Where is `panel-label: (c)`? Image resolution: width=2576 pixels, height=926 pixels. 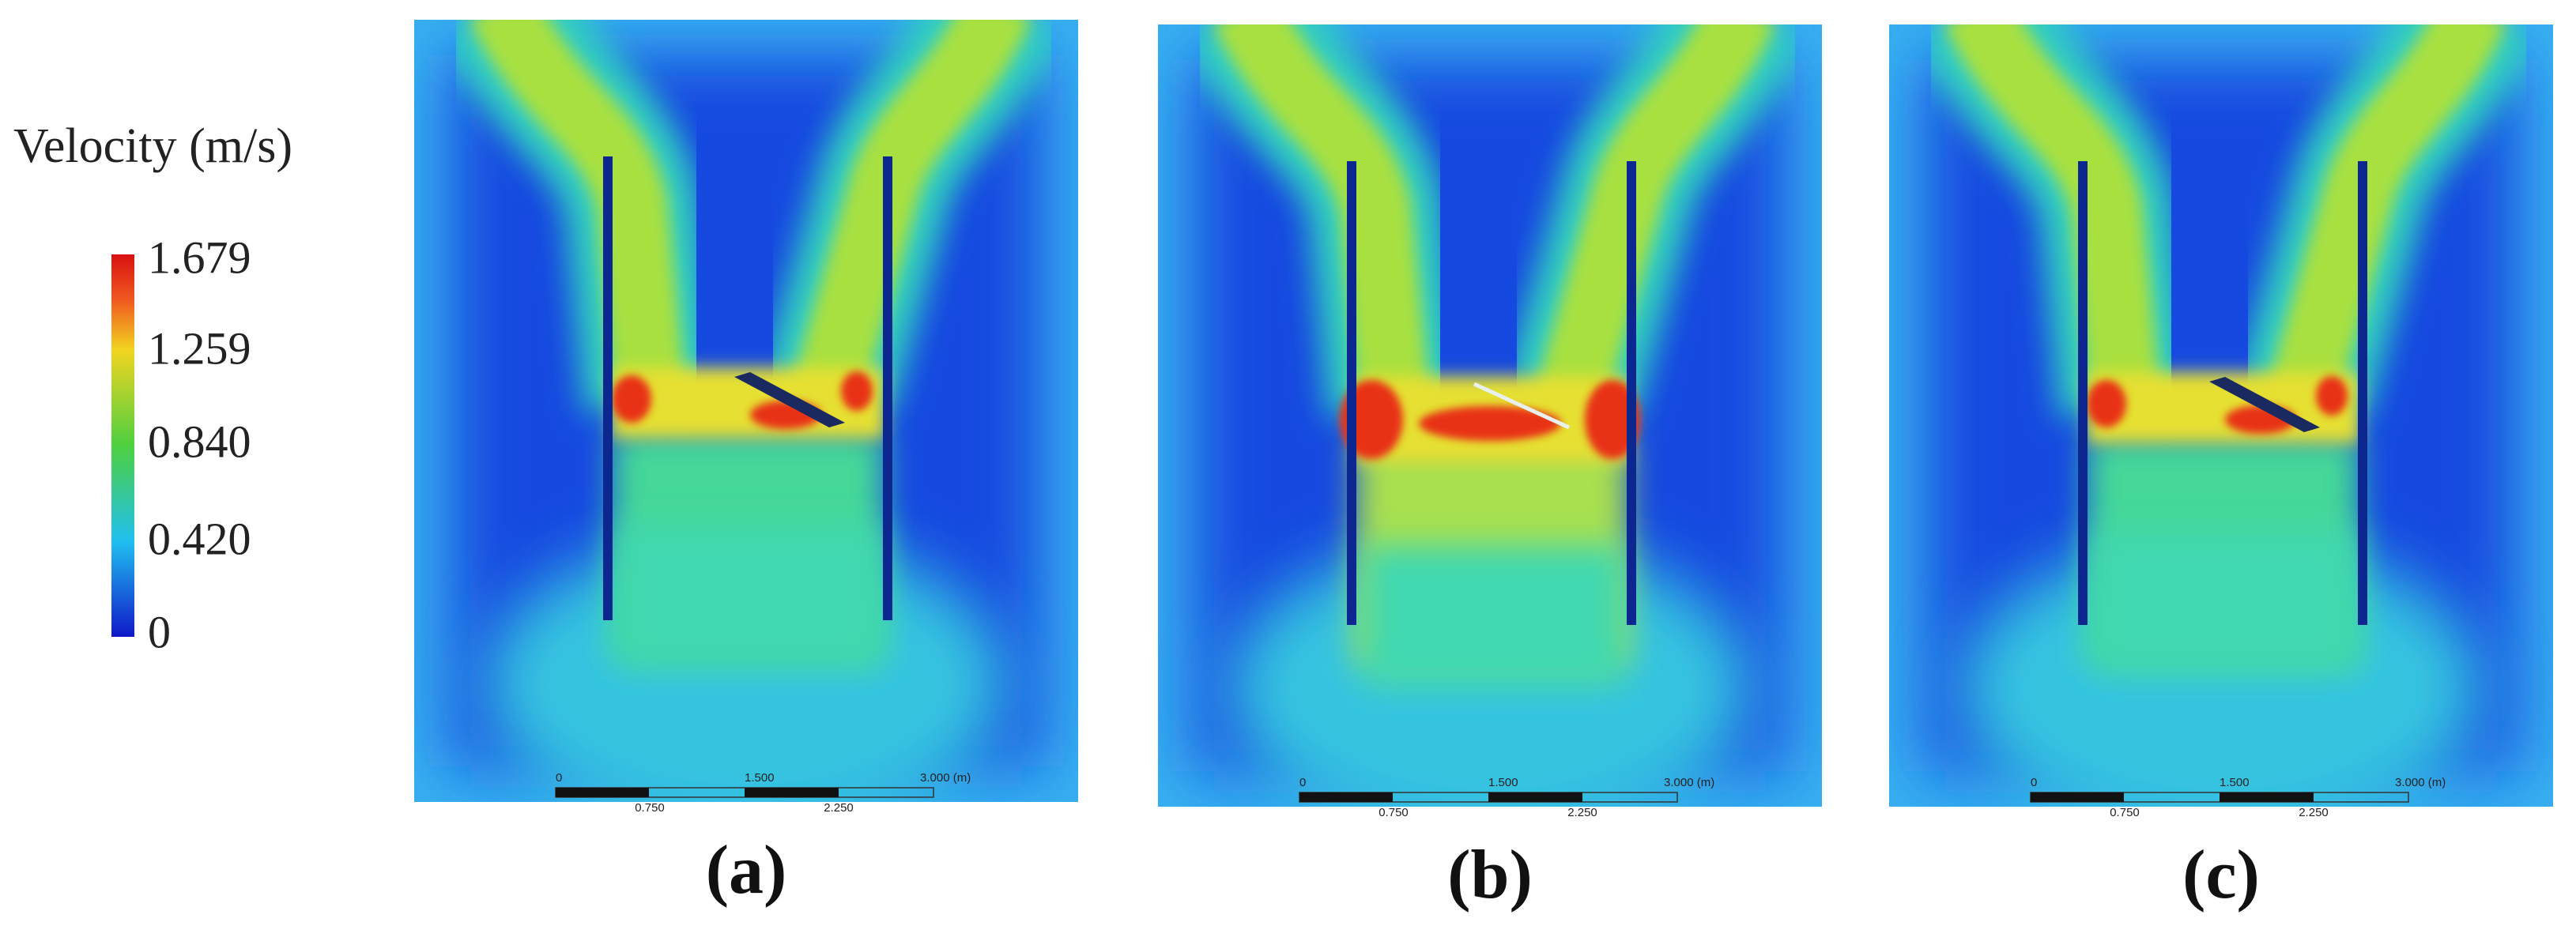 panel-label: (c) is located at coordinates (2221, 875).